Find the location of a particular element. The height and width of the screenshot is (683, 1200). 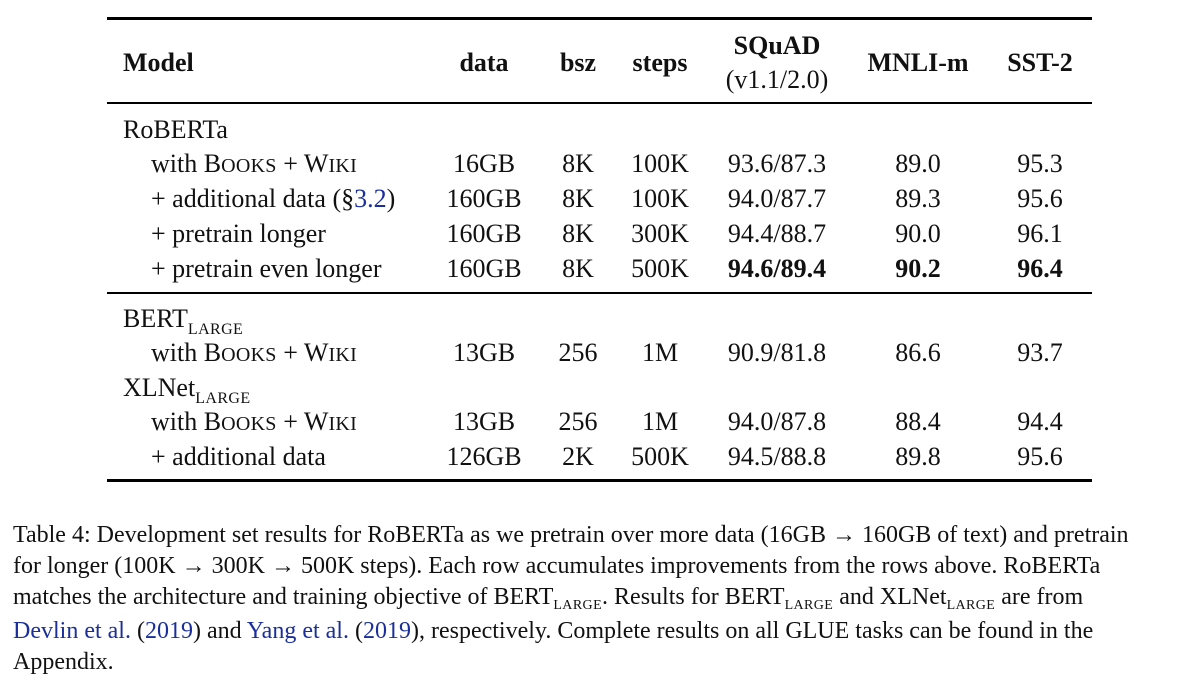

row-sst2: 93.7 is located at coordinates (1040, 352).